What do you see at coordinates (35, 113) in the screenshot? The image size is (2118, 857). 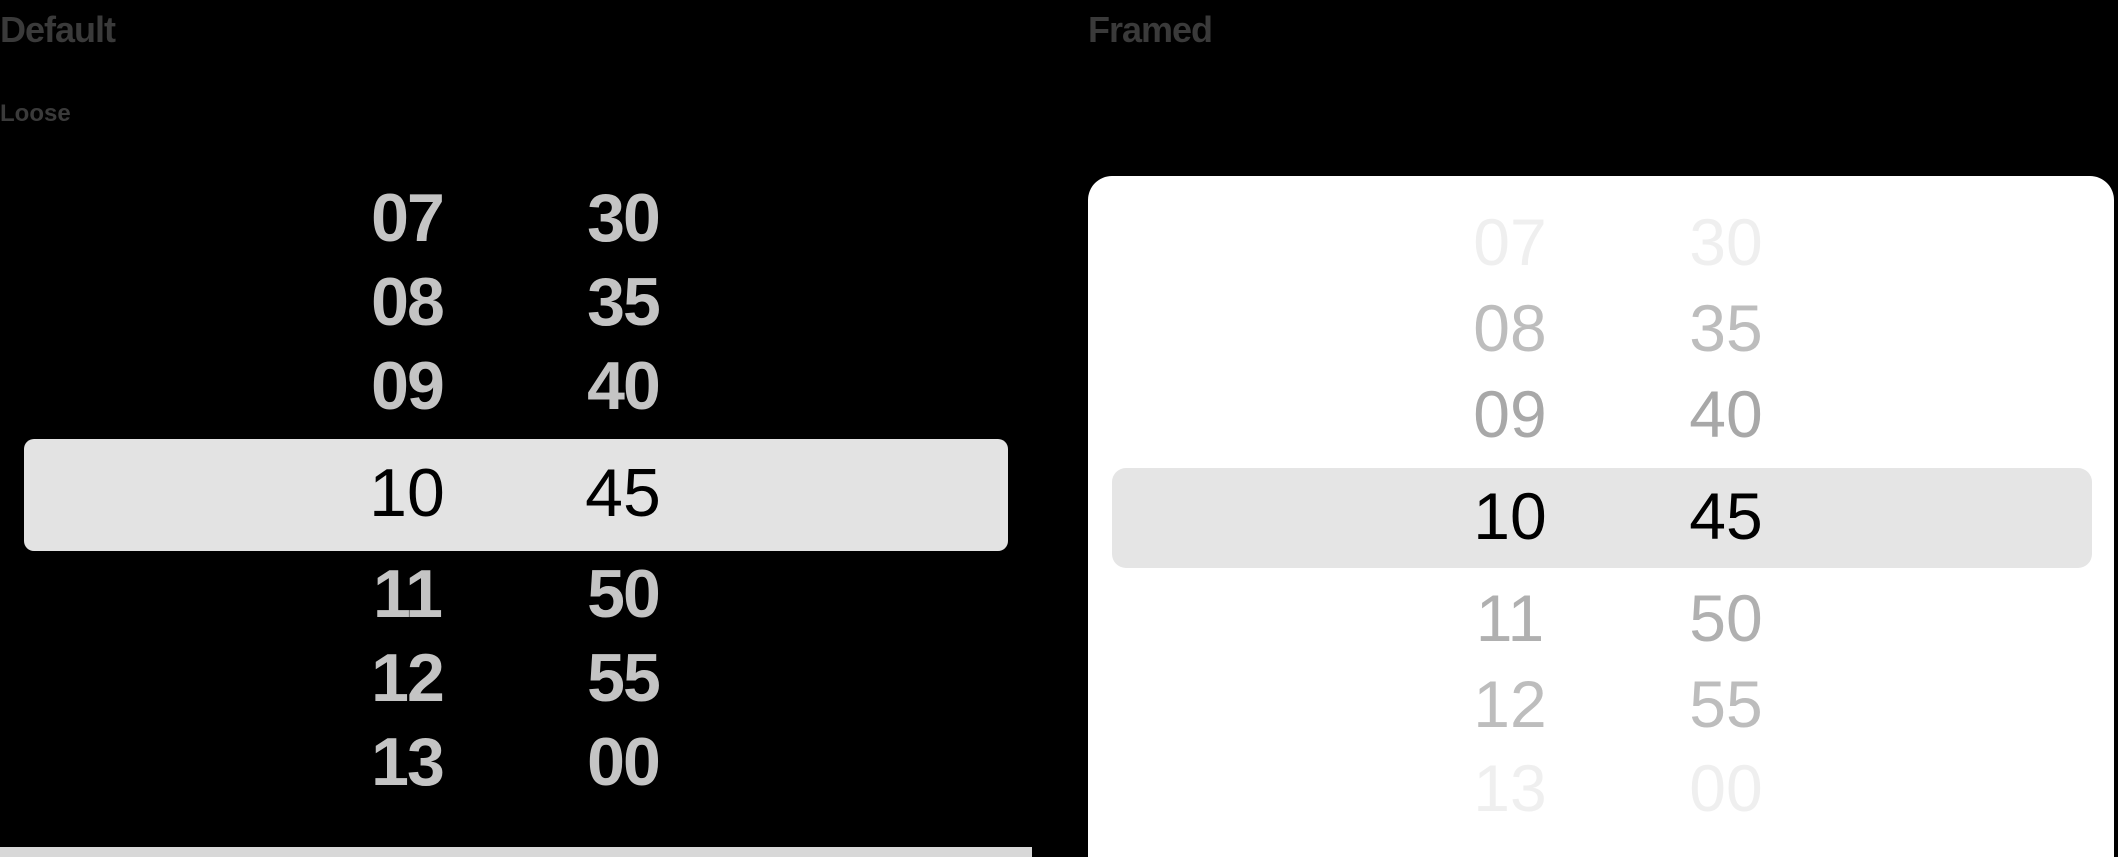 I see `section-subtitle-loose: Loose` at bounding box center [35, 113].